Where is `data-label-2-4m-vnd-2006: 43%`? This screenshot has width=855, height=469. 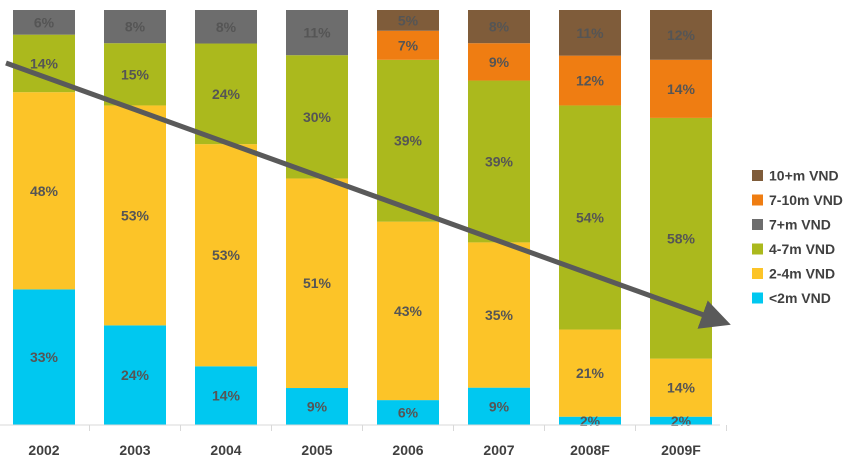 data-label-2-4m-vnd-2006: 43% is located at coordinates (408, 311).